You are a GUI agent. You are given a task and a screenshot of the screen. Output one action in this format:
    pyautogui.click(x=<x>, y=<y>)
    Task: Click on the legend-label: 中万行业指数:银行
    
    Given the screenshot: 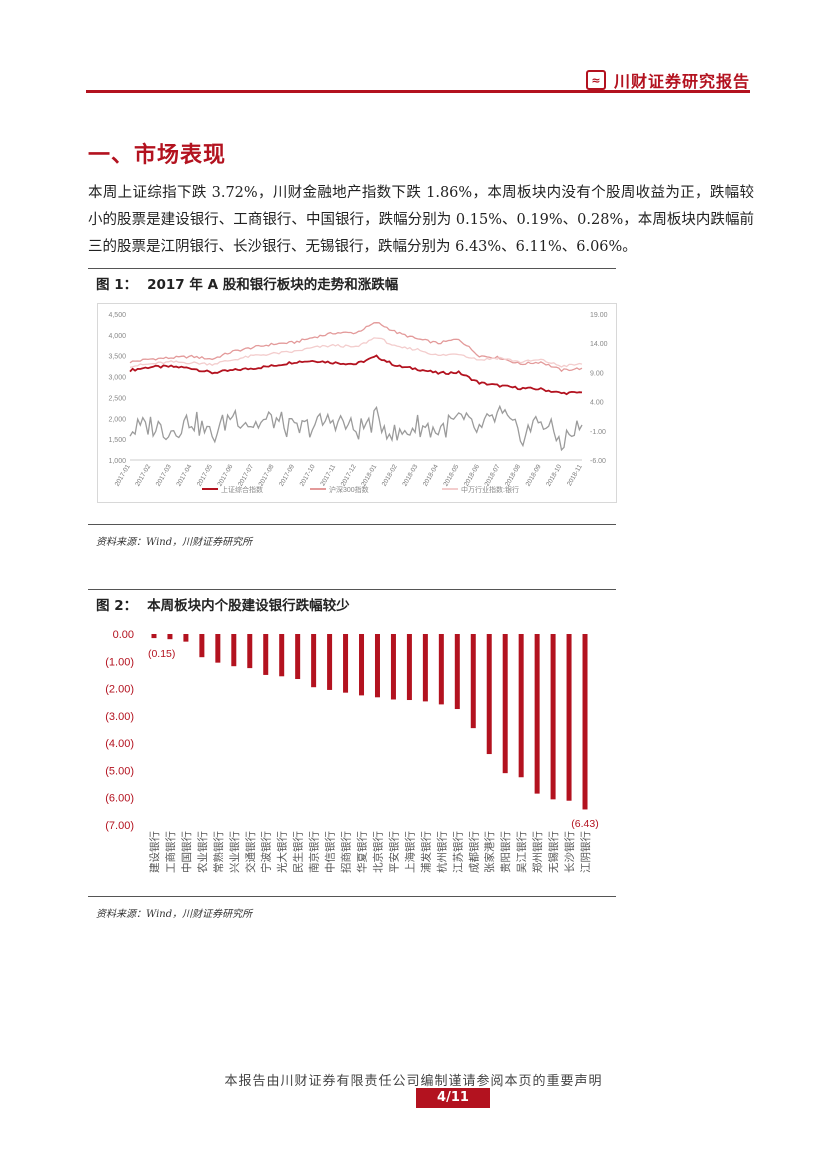 What is the action you would take?
    pyautogui.click(x=490, y=489)
    